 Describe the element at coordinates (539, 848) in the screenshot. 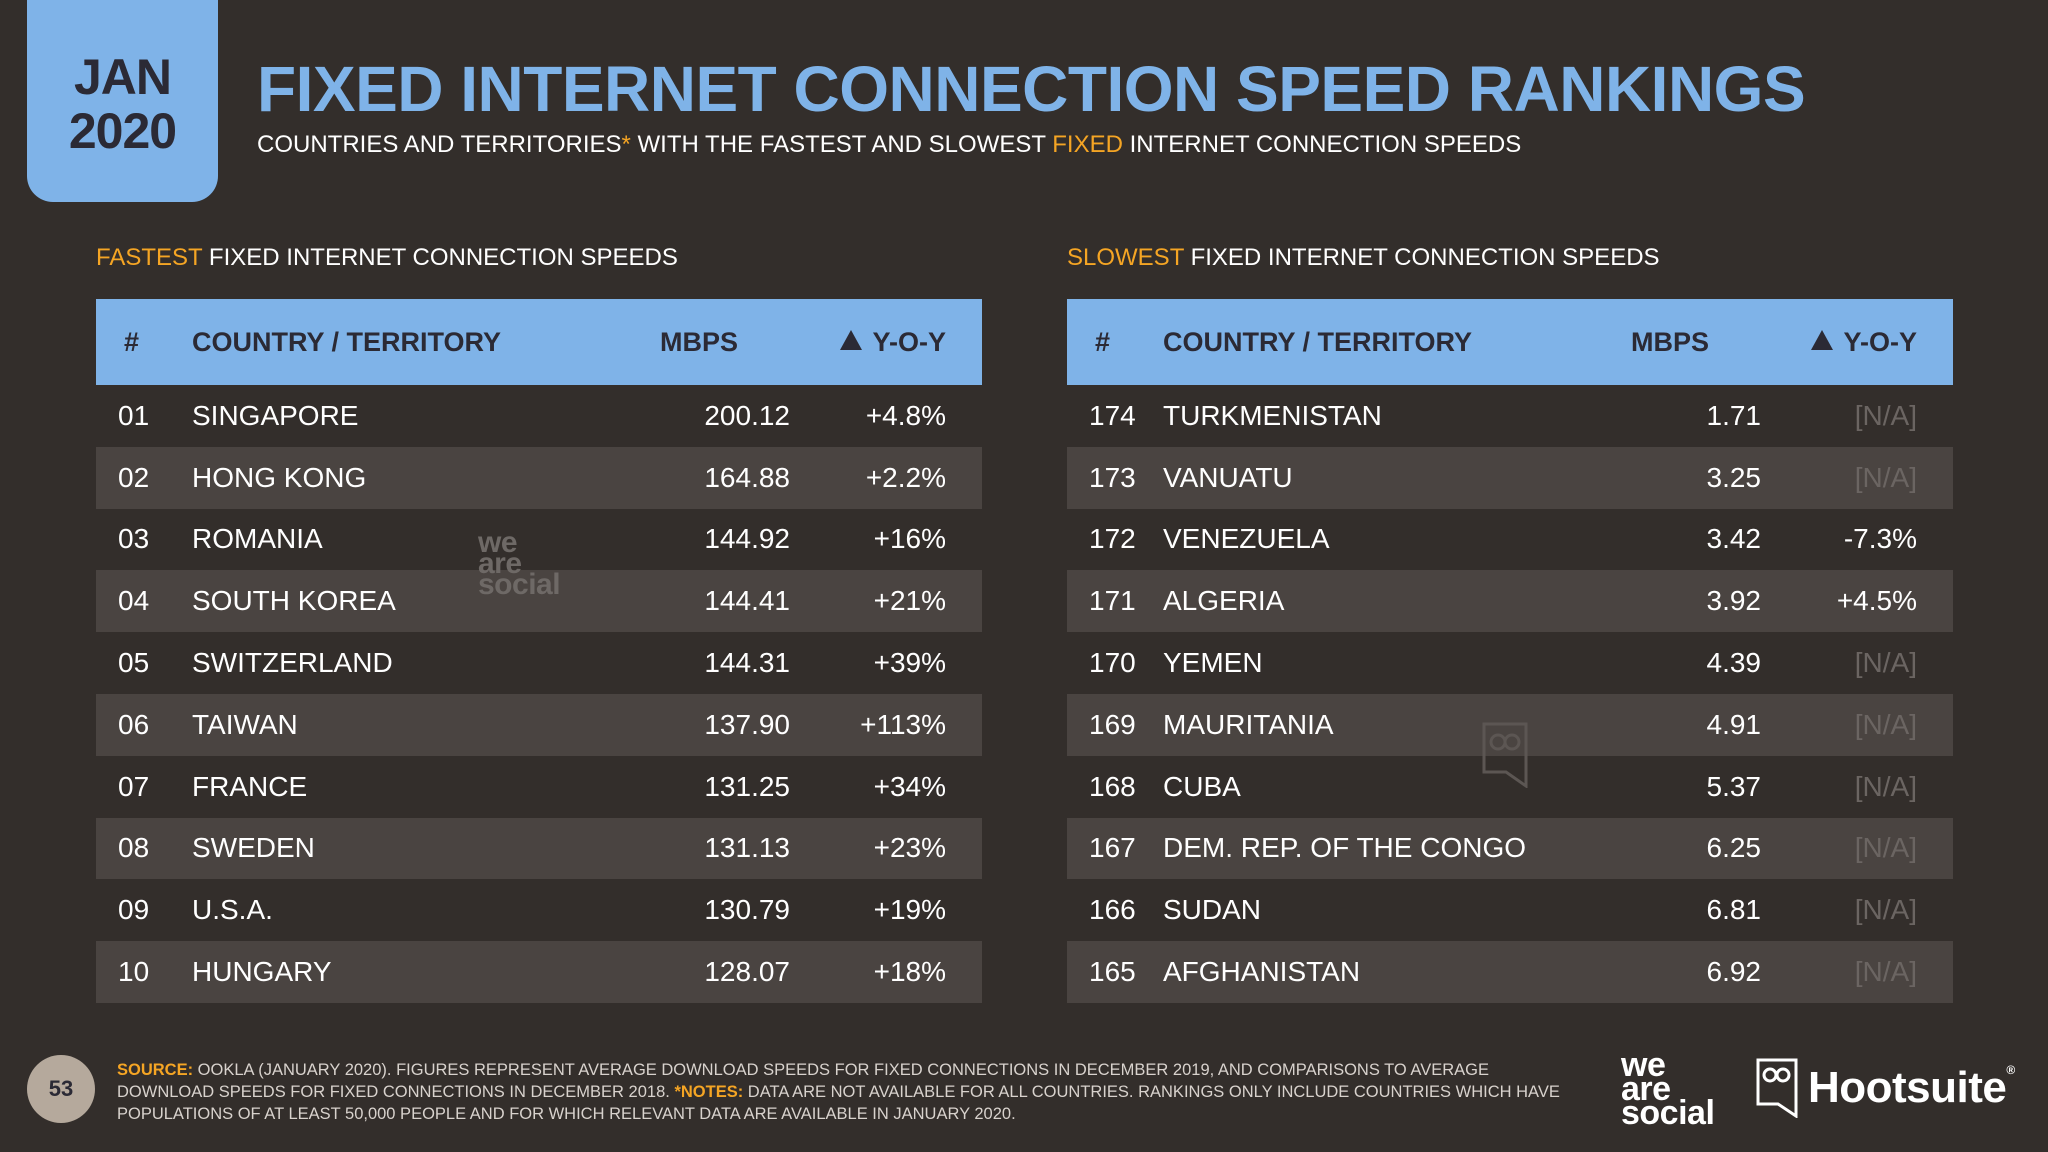

I see `table-row: 08 SWEDEN 131.13 +23%` at that location.